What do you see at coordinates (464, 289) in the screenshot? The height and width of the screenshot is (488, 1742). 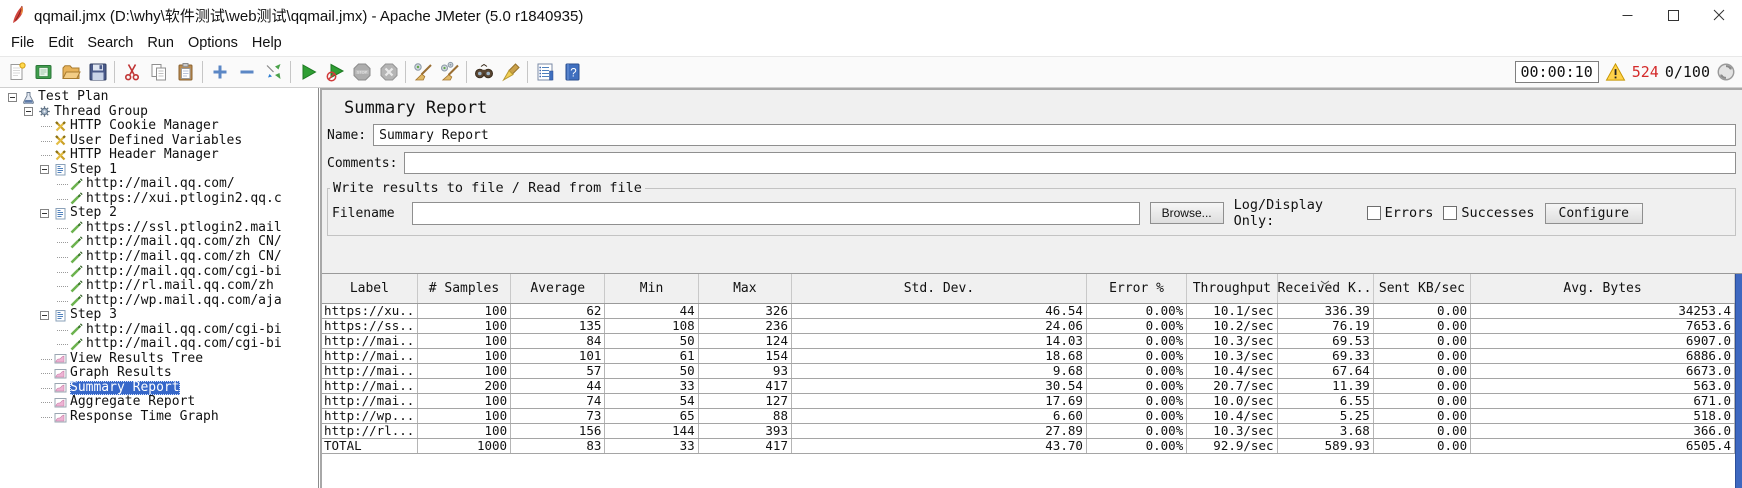 I see `column-header-samples: # Samples` at bounding box center [464, 289].